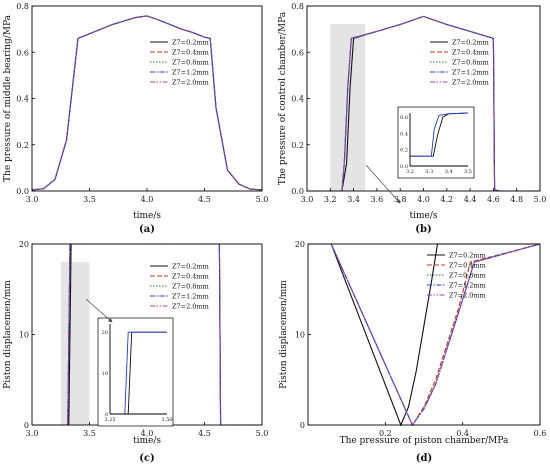  I want to click on y-axis-title: The pressure of control chamber/MPa, so click(283, 98).